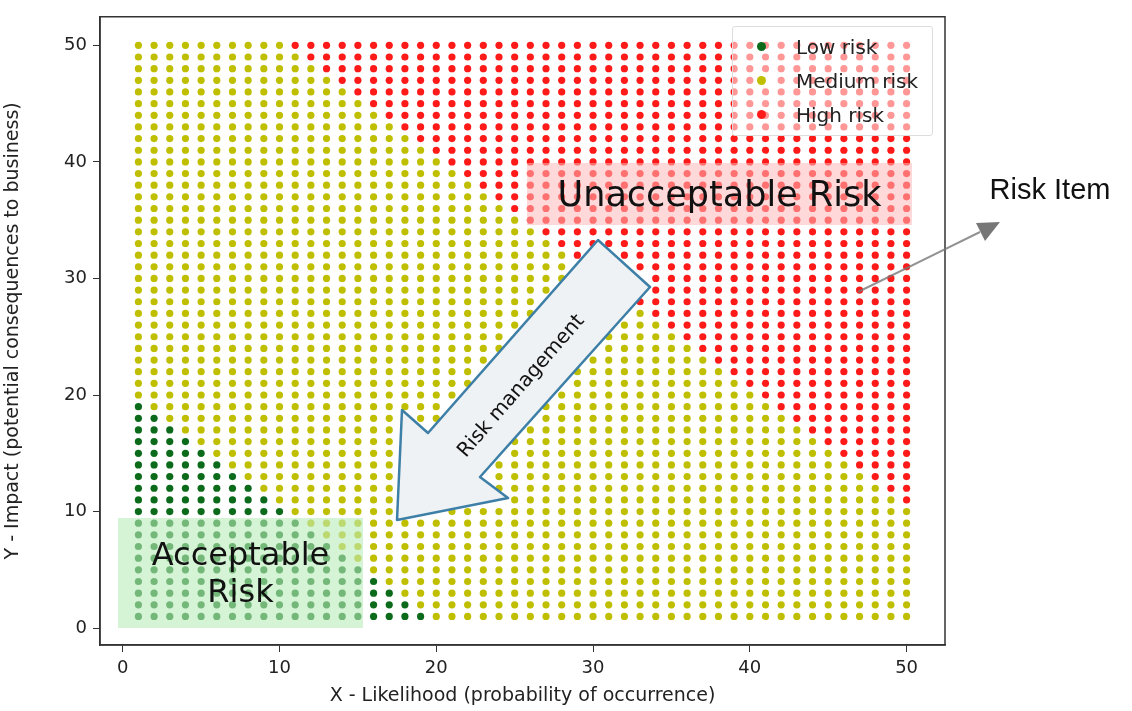  What do you see at coordinates (11, 331) in the screenshot?
I see `y-axis-title: Y - Impact (potential consequences to business)` at bounding box center [11, 331].